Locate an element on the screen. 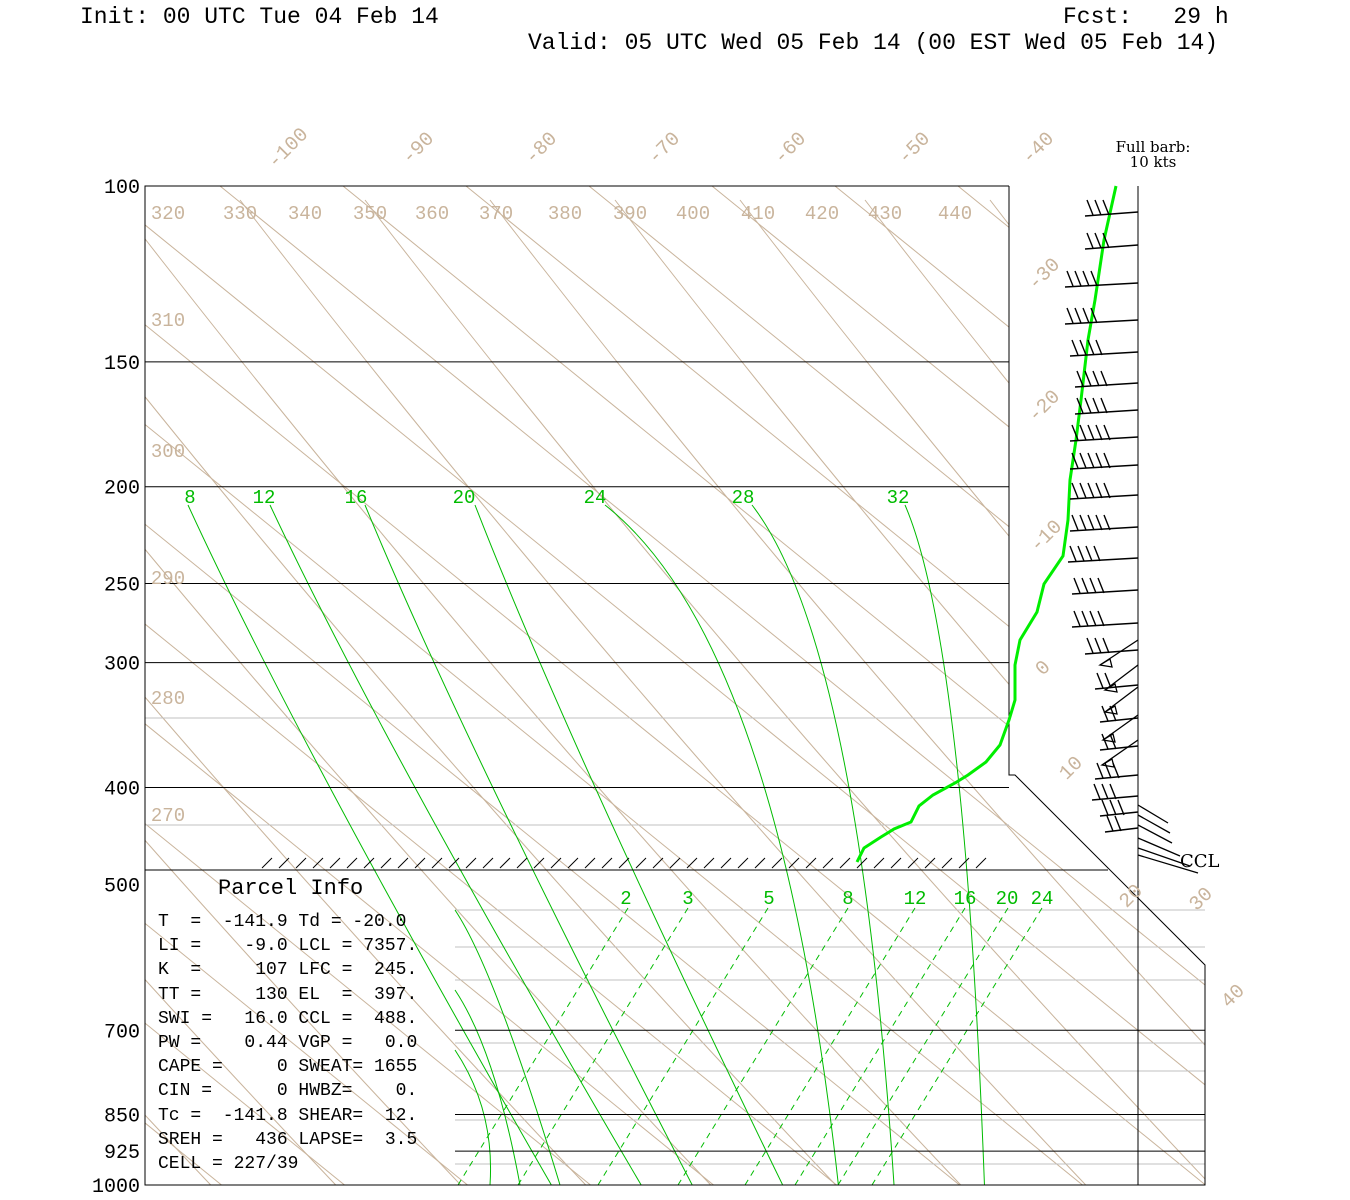 The image size is (1350, 1200). mixing-ratio-label: 24 is located at coordinates (1042, 899).